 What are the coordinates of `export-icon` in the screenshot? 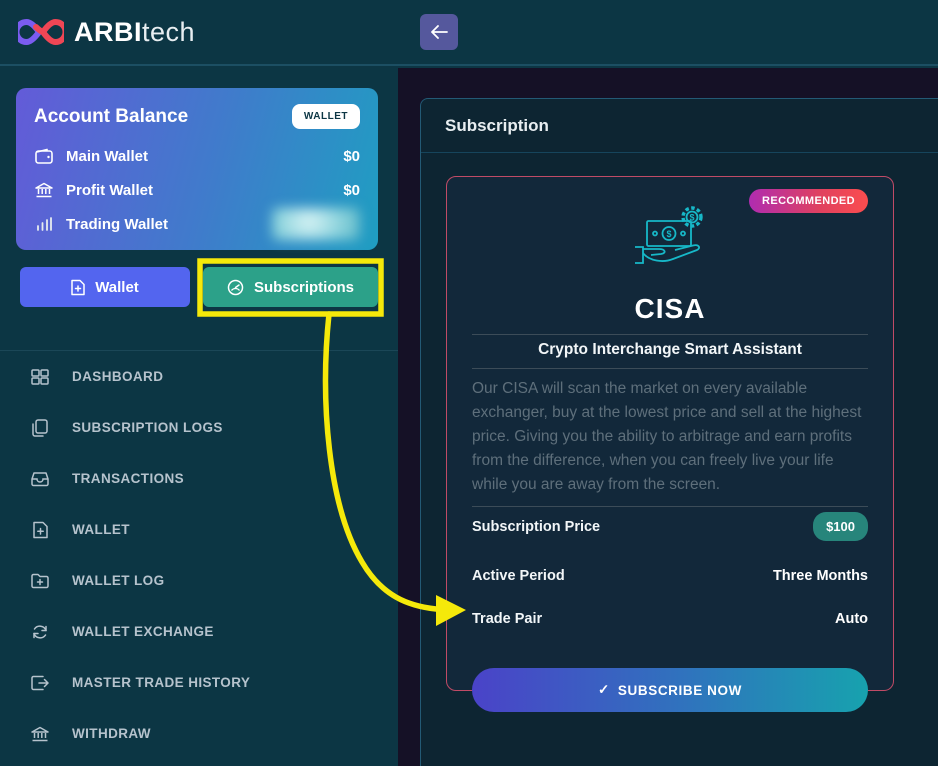 It's located at (40, 683).